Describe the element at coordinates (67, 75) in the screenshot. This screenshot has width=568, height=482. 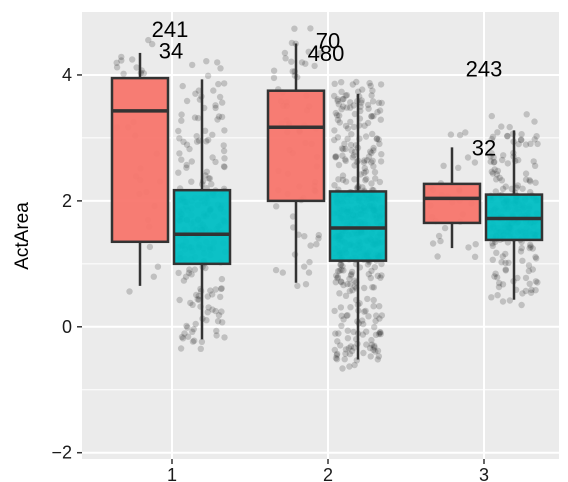
I see `y-tick-label: 4` at that location.